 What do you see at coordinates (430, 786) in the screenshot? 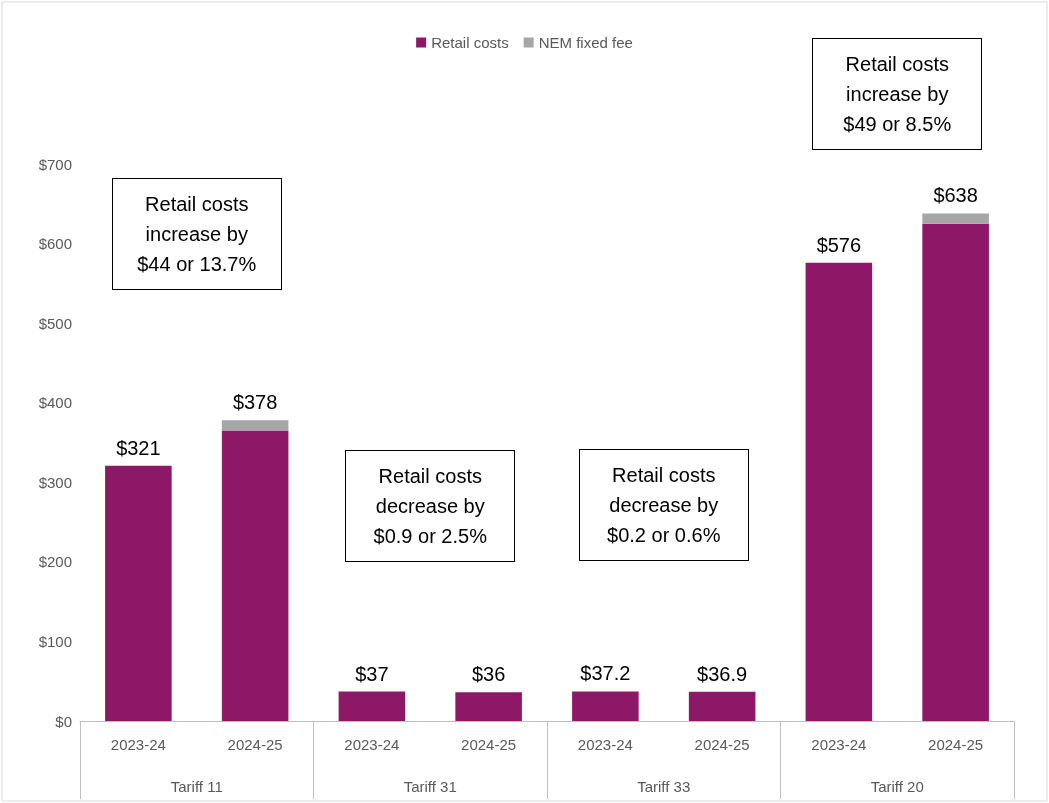
I see `text: Tariff 31` at bounding box center [430, 786].